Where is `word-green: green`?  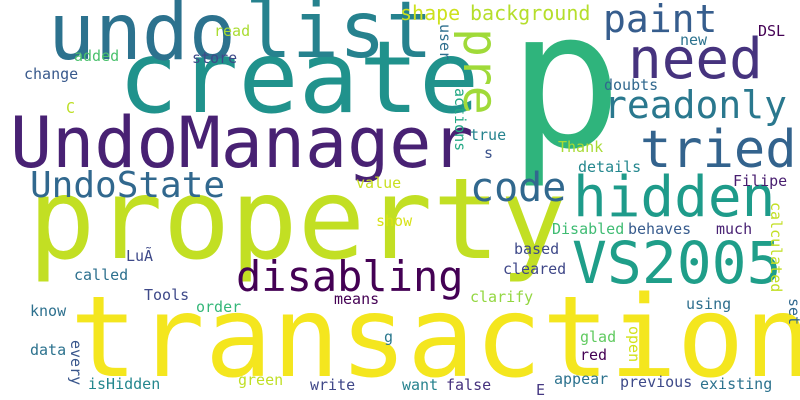
word-green: green is located at coordinates (261, 380).